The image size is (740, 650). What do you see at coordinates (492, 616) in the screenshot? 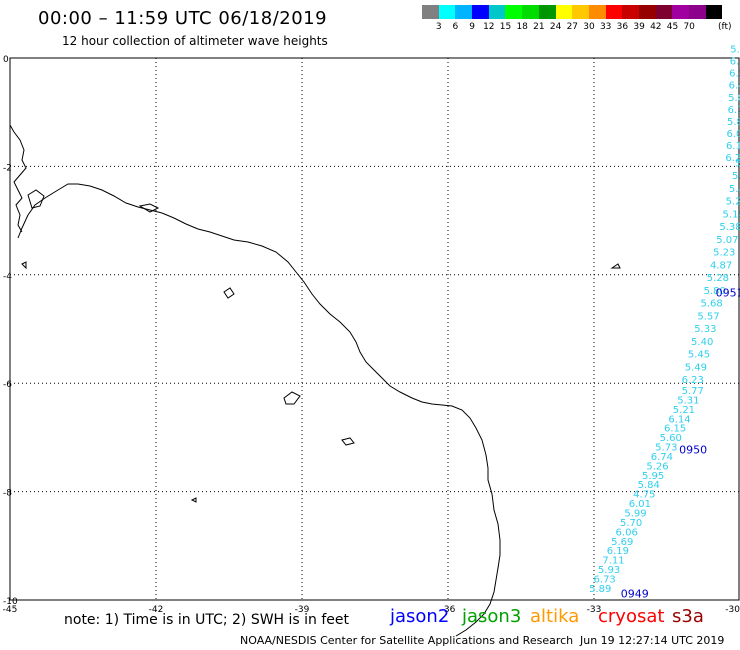
I see `satellite-legend-jason3: jason3` at bounding box center [492, 616].